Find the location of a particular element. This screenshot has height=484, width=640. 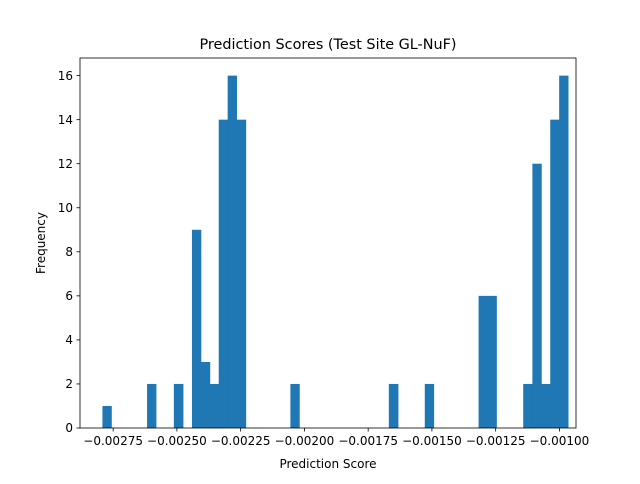

chart-title: Prediction Scores (Test Site GL-NuF) is located at coordinates (327, 45).